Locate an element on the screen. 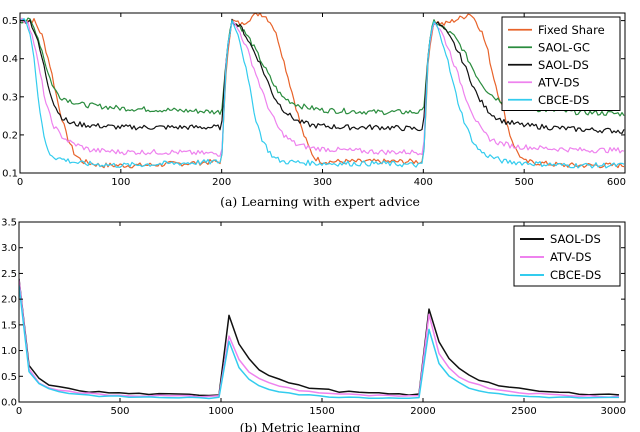 The width and height of the screenshot is (640, 432). x-tick-label: 3000 is located at coordinates (613, 411).